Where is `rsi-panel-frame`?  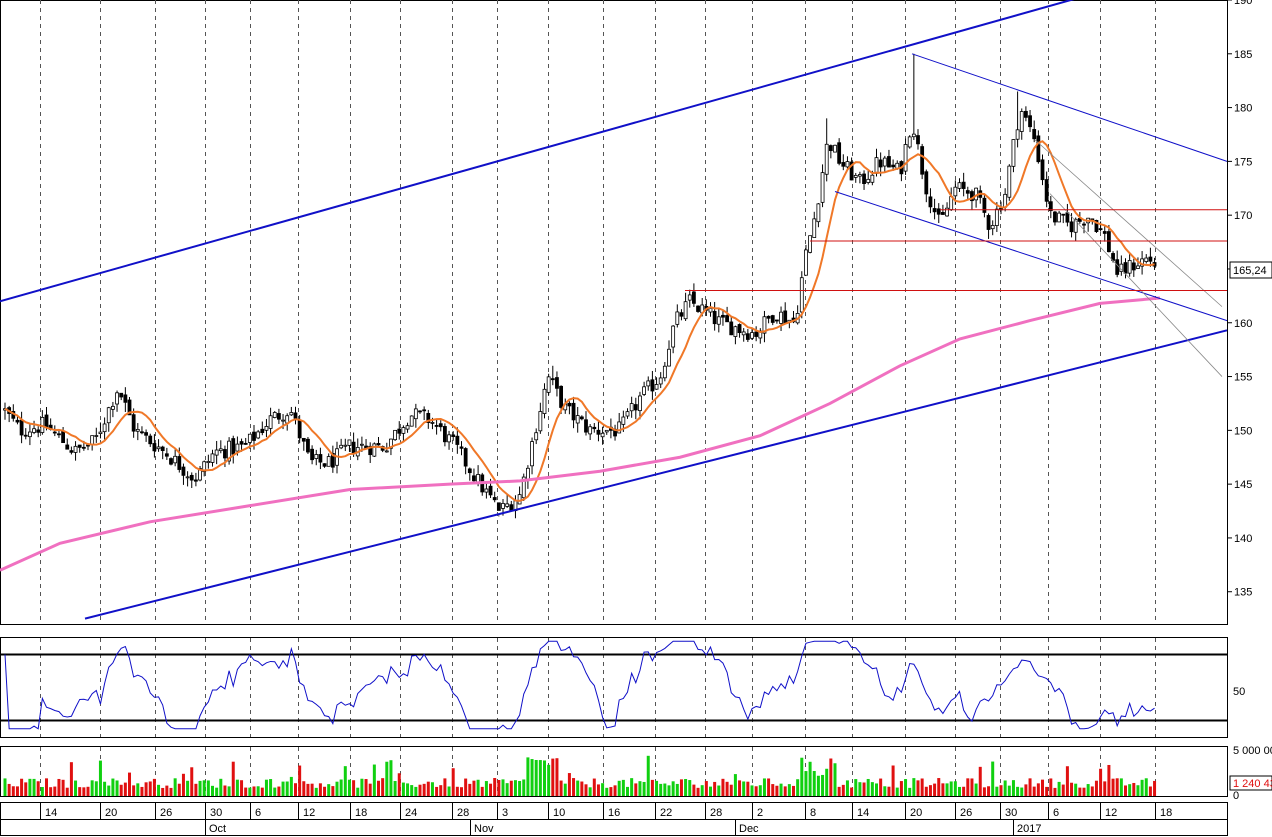 rsi-panel-frame is located at coordinates (614, 687).